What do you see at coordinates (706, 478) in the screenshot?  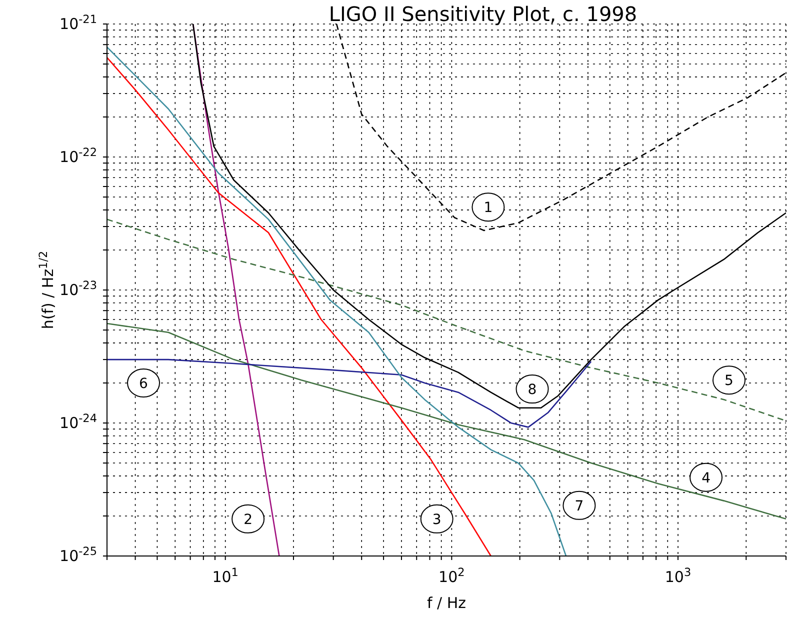 I see `annotation: 4` at bounding box center [706, 478].